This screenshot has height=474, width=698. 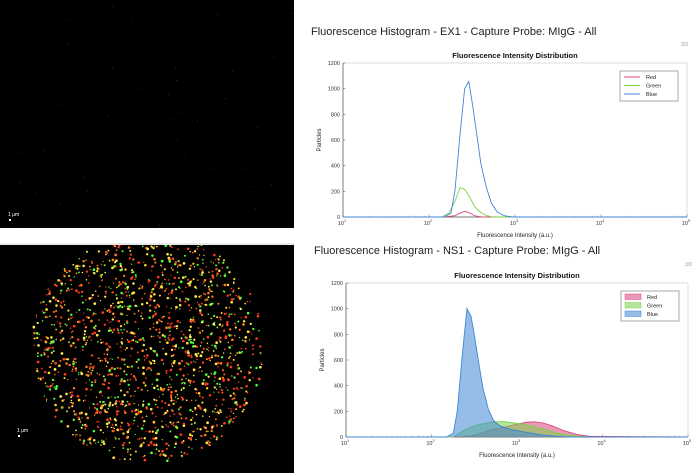 I want to click on x-tick-label: 10², so click(x=430, y=443).